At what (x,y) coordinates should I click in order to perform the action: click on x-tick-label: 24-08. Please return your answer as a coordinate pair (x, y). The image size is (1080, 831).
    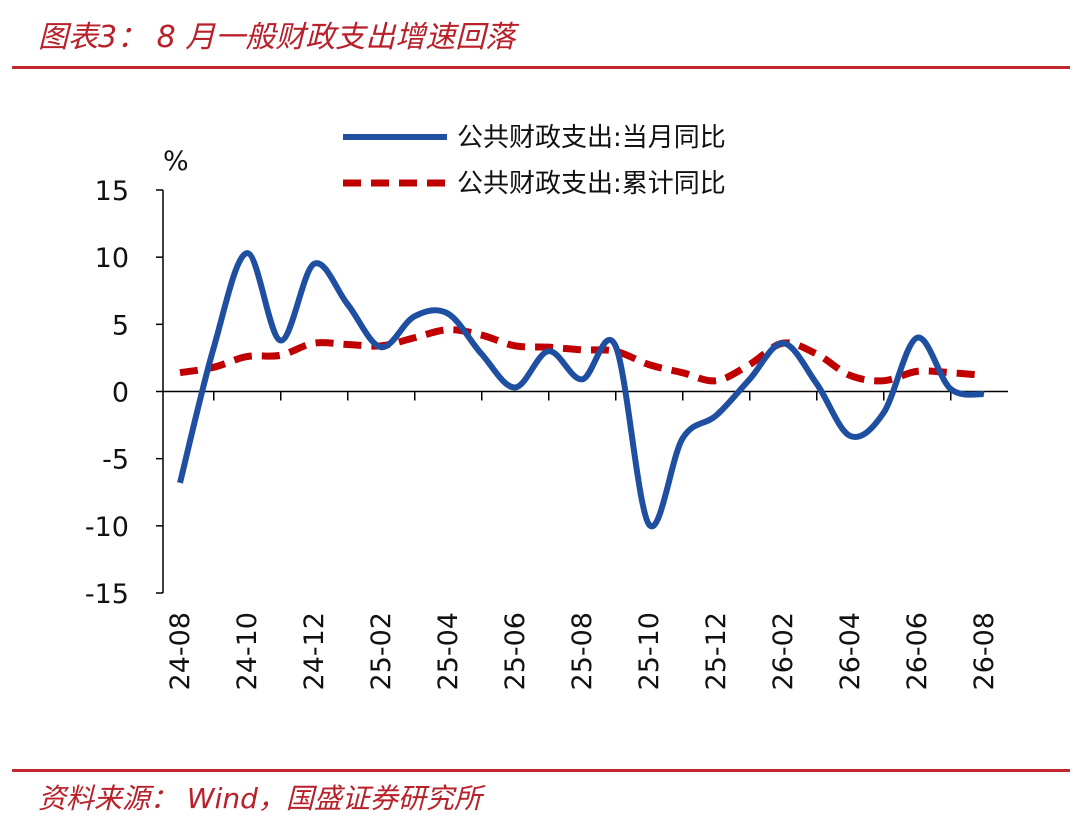
    Looking at the image, I should click on (180, 651).